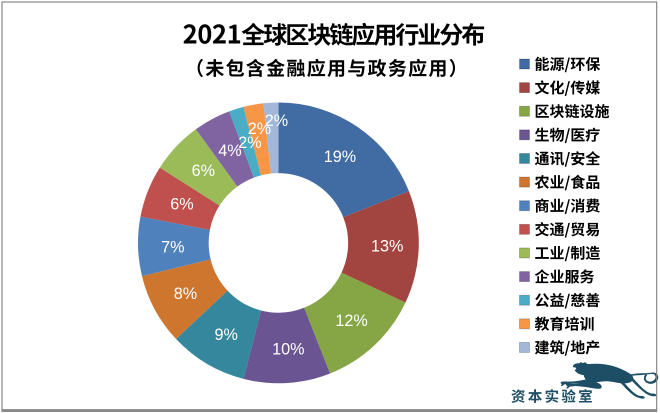  What do you see at coordinates (229, 151) in the screenshot?
I see `svg-text: 4%` at bounding box center [229, 151].